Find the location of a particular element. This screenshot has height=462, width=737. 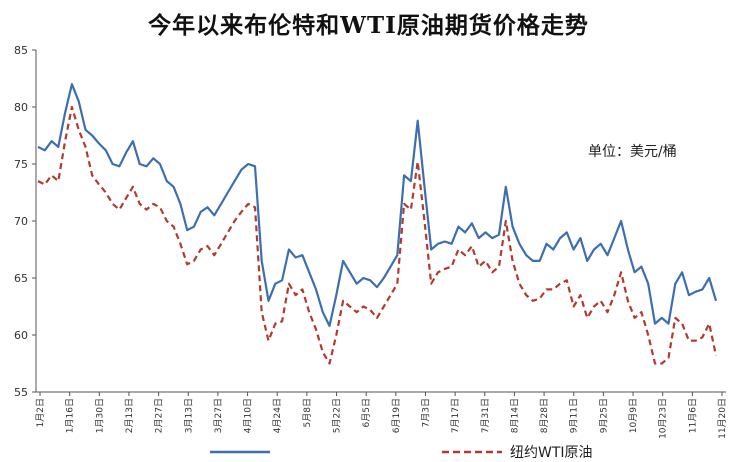

y-tick-label: 65 is located at coordinates (21, 278).